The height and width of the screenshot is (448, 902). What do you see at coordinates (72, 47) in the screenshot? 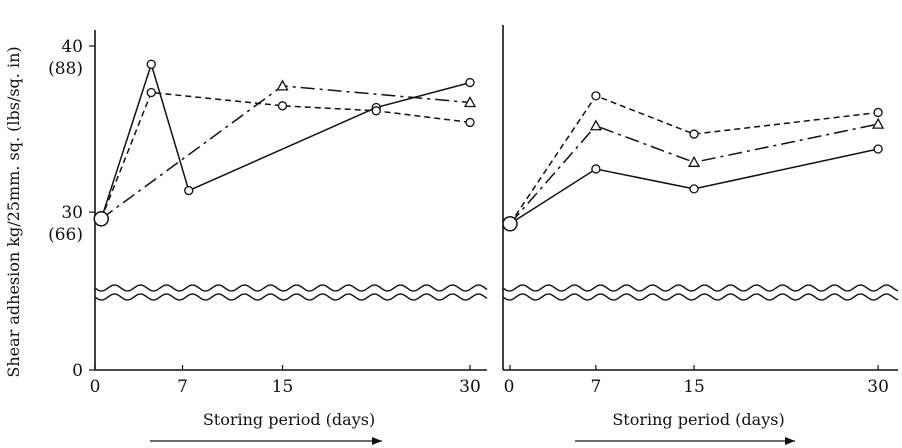
I see `left-y-tick-label: 40` at bounding box center [72, 47].